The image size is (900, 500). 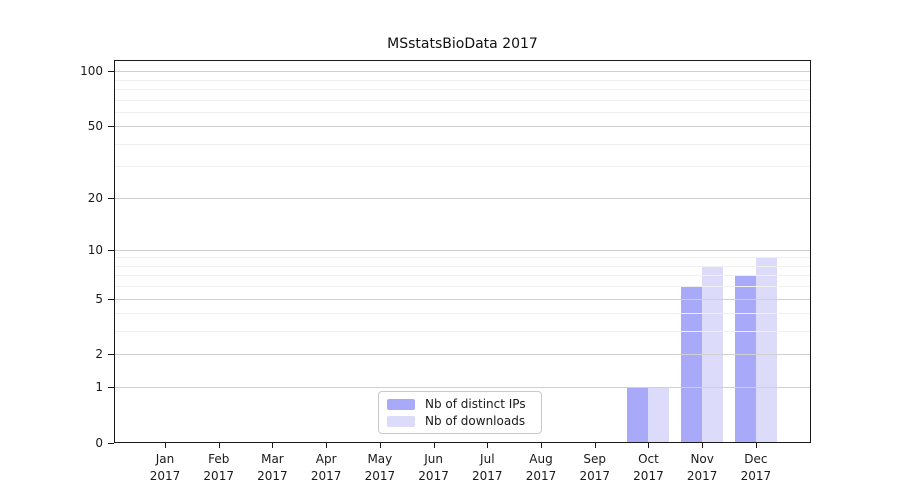 I want to click on bar-nov-downloads, so click(x=713, y=353).